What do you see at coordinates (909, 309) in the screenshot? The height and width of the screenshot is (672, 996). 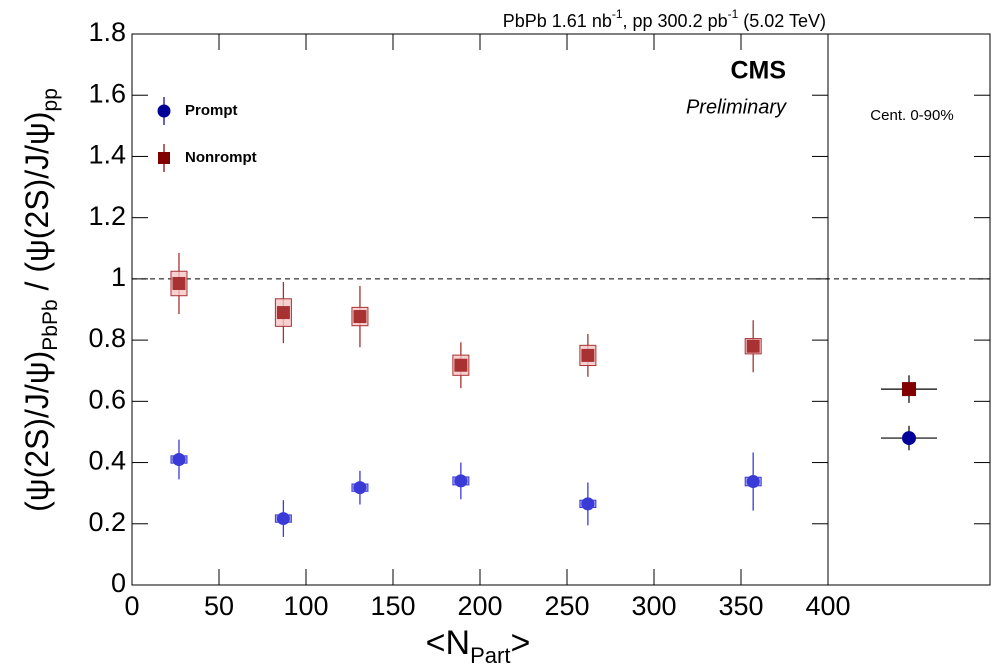 I see `integrated-frame` at bounding box center [909, 309].